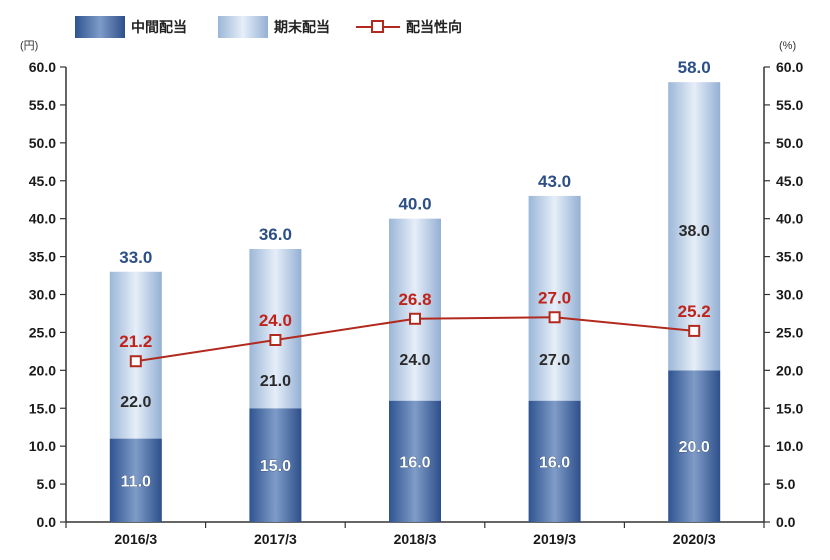 The height and width of the screenshot is (560, 830). I want to click on total-value-label: 58.0, so click(694, 67).